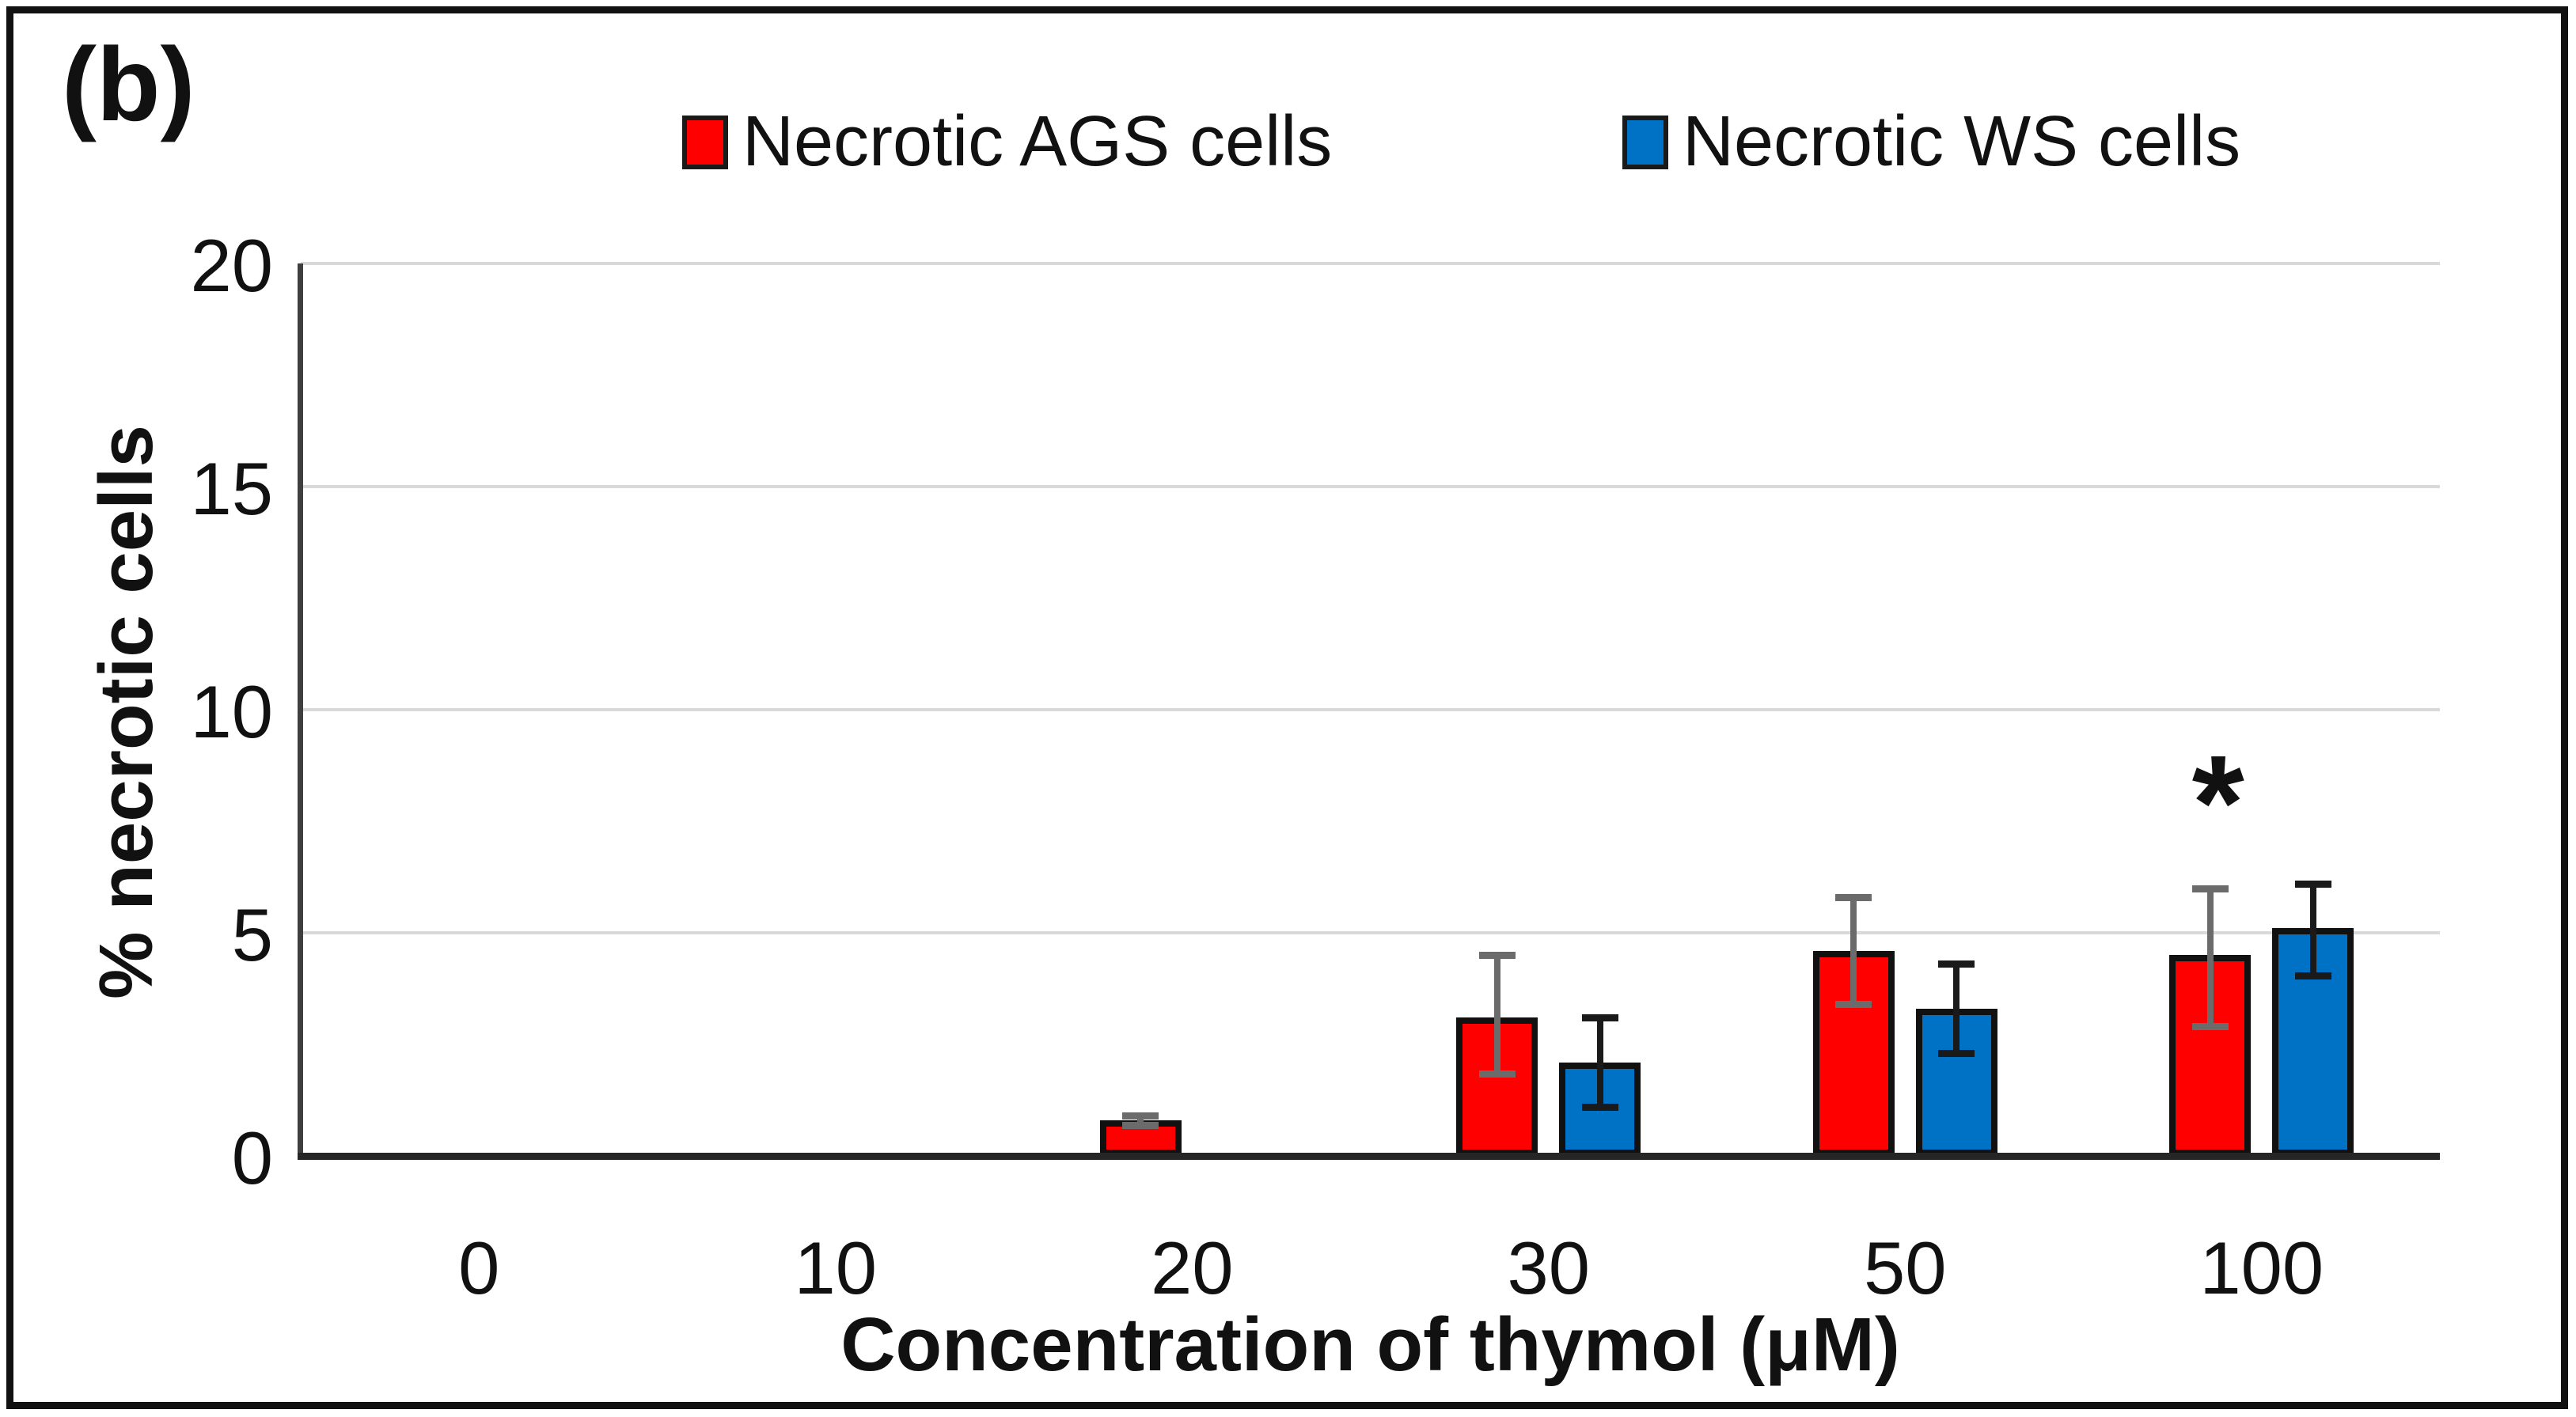 The height and width of the screenshot is (1417, 2576). Describe the element at coordinates (252, 1157) in the screenshot. I see `y-tick-label: 0` at that location.